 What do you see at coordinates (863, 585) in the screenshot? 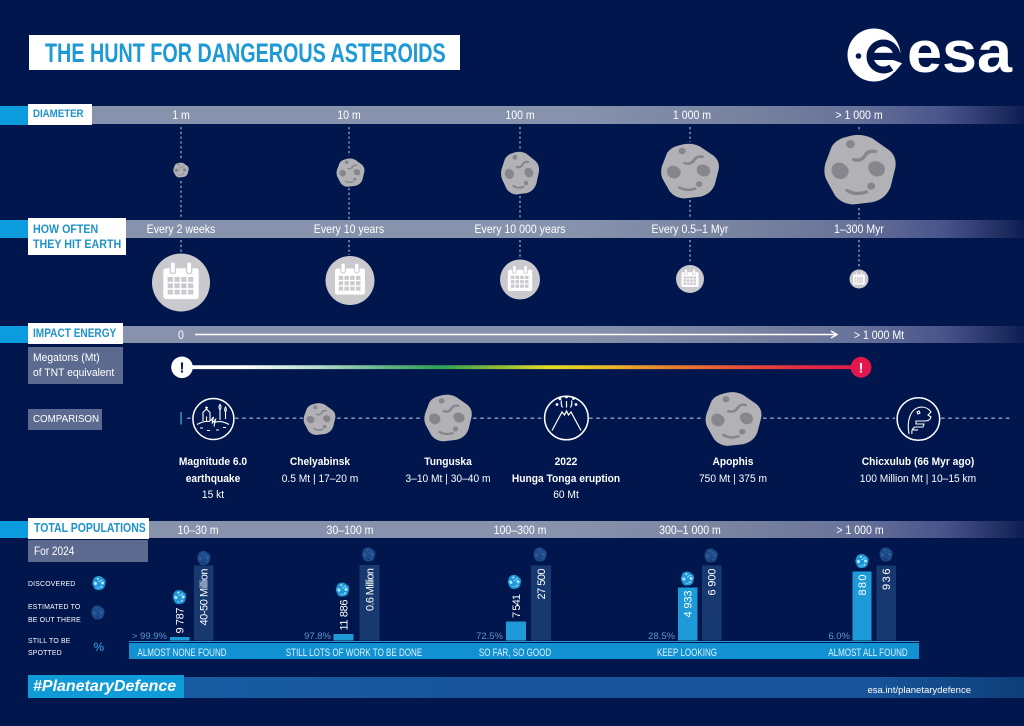
I see `svg-text: 880` at bounding box center [863, 585].